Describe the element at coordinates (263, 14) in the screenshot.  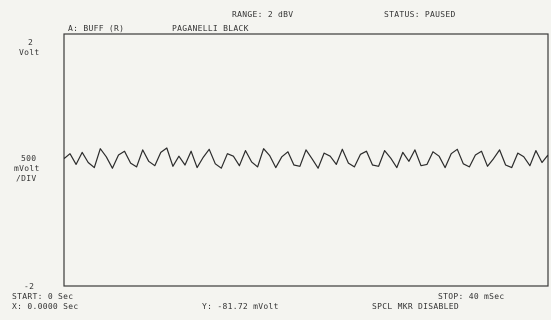
I see `range-readout: RANGE: 2 dBV` at that location.